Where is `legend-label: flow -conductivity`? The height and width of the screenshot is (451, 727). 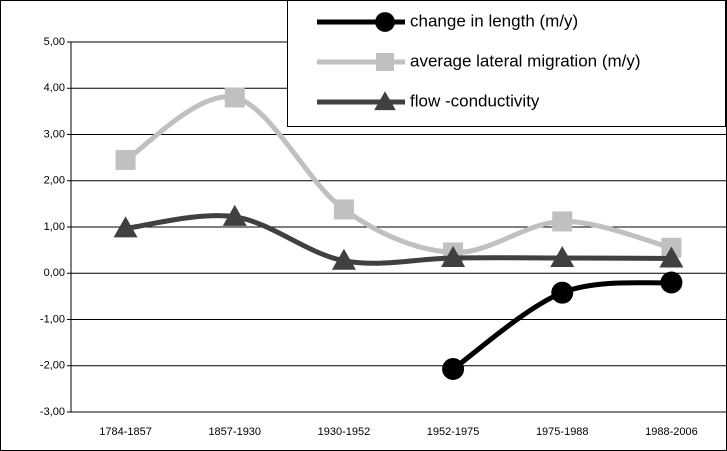 legend-label: flow -conductivity is located at coordinates (475, 100).